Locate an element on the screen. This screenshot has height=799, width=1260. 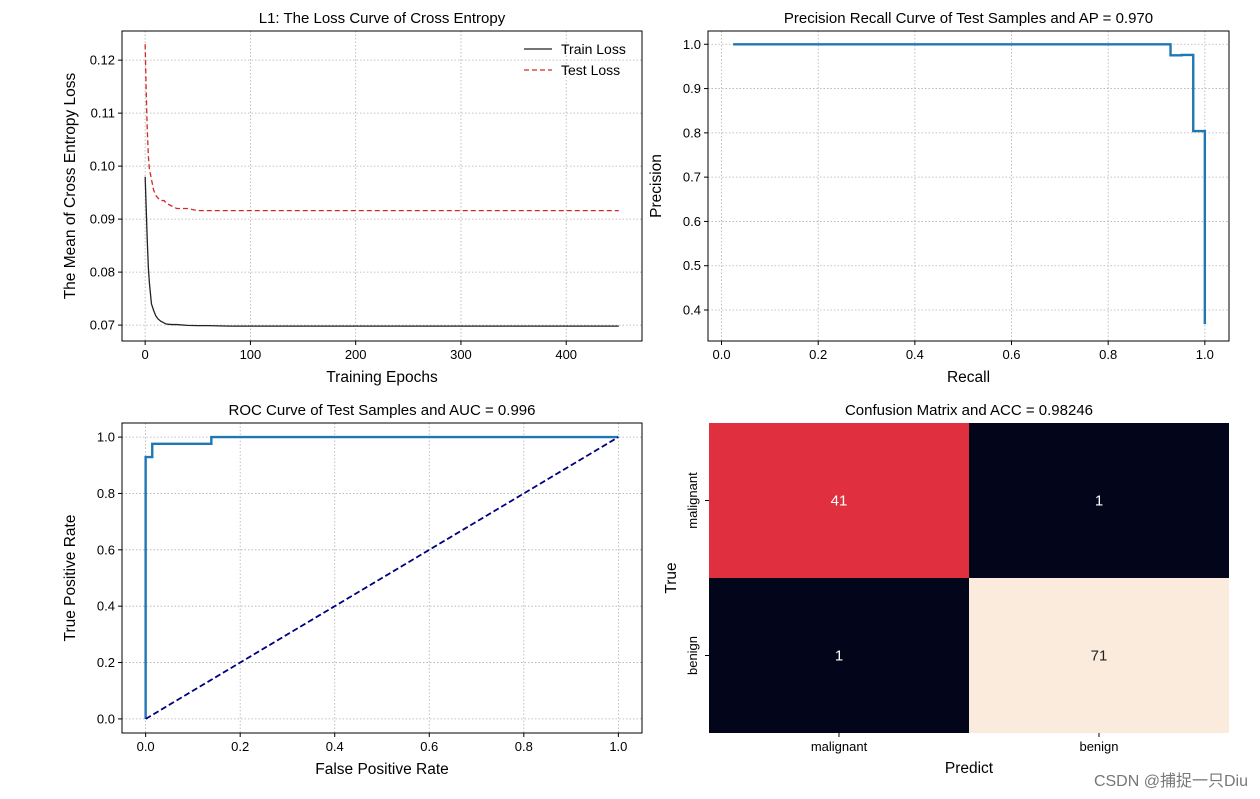
y-tick-label: 0.7 is located at coordinates (692, 177).